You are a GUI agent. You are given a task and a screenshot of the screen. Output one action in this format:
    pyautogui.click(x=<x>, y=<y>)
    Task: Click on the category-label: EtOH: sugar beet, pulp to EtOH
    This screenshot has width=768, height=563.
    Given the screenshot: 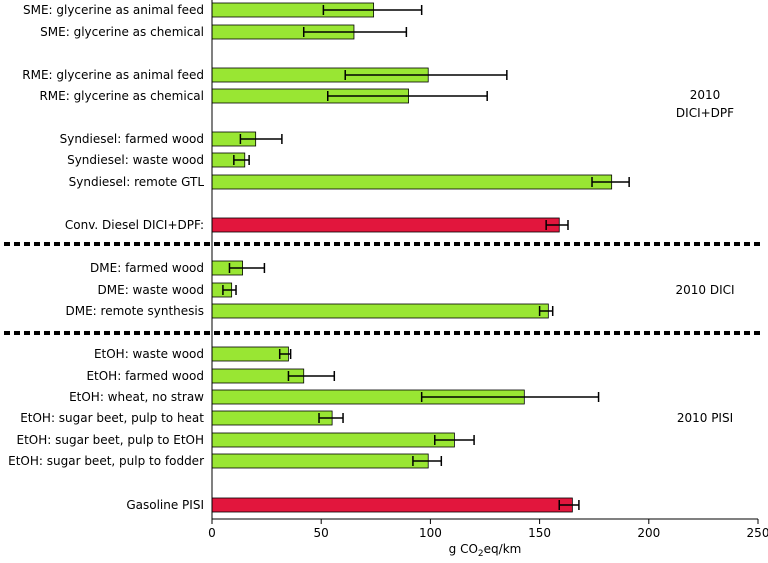 What is the action you would take?
    pyautogui.click(x=110, y=440)
    